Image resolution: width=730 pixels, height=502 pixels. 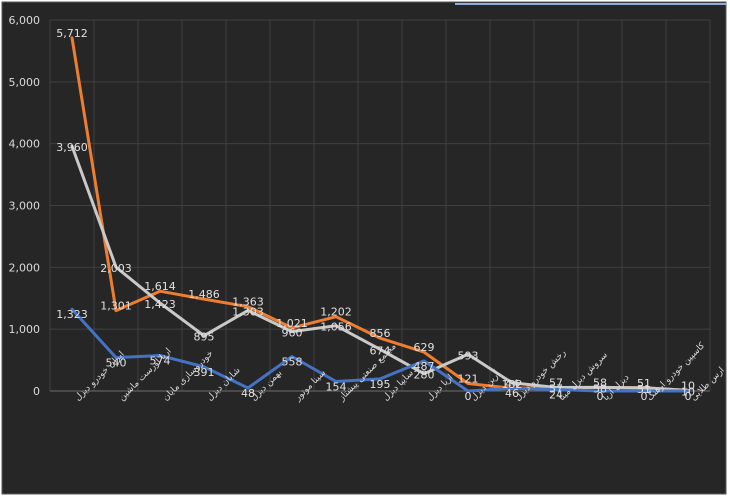 What do you see at coordinates (160, 286) in the screenshot?
I see `data-label-orange: 1,614` at bounding box center [160, 286].